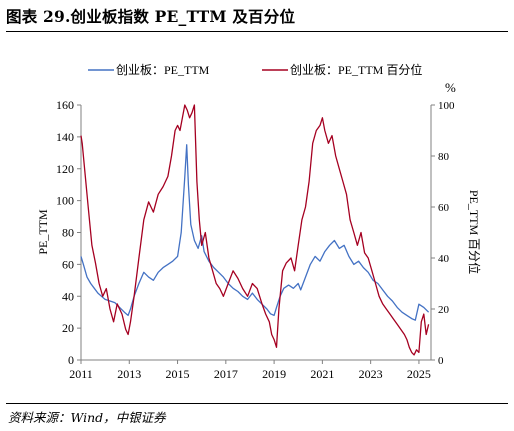 This screenshot has width=514, height=431. I want to click on source-note: 资料来源：Wind，中银证券, so click(87, 417).